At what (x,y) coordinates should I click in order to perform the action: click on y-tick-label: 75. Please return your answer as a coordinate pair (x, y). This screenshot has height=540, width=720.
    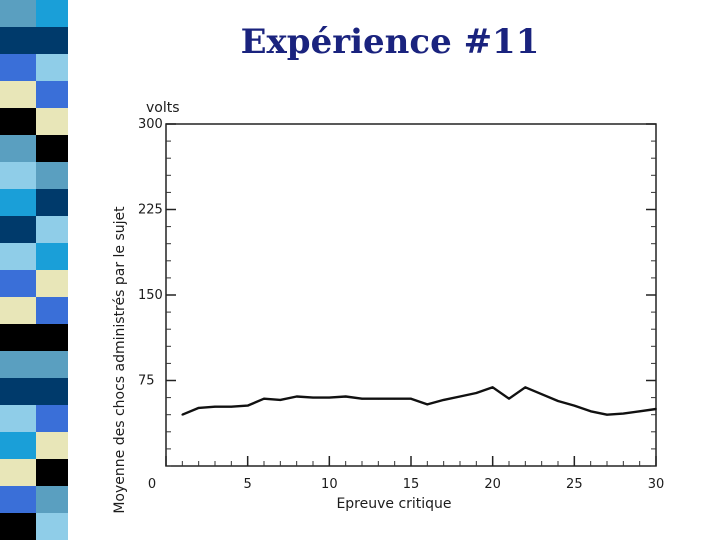
    Looking at the image, I should click on (146, 381).